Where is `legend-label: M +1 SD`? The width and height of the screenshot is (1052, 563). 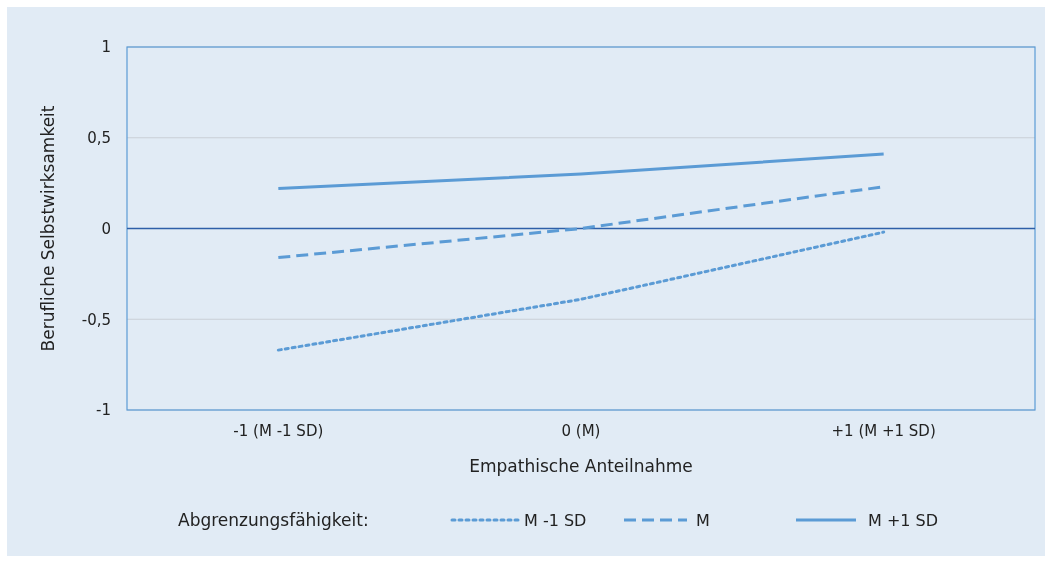
legend-label: M +1 SD is located at coordinates (903, 520).